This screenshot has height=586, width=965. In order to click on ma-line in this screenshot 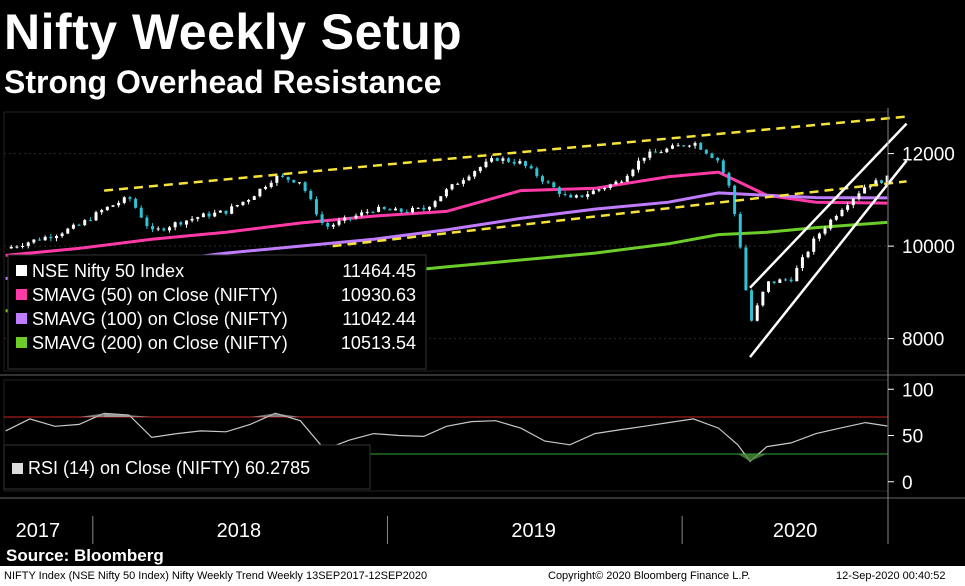, I will do `click(446, 213)`.